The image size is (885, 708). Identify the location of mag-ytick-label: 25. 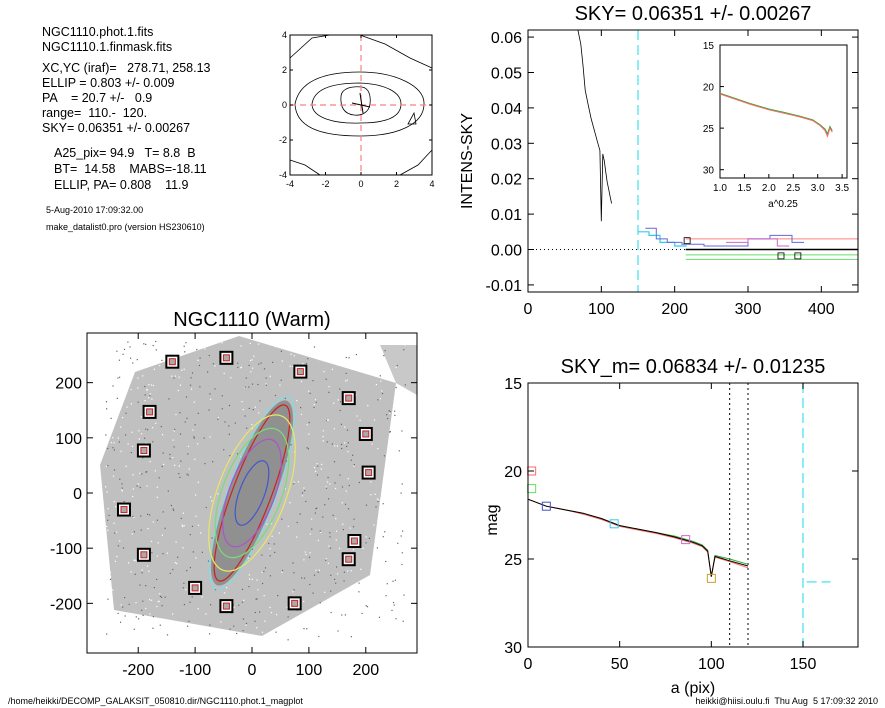
(513, 560).